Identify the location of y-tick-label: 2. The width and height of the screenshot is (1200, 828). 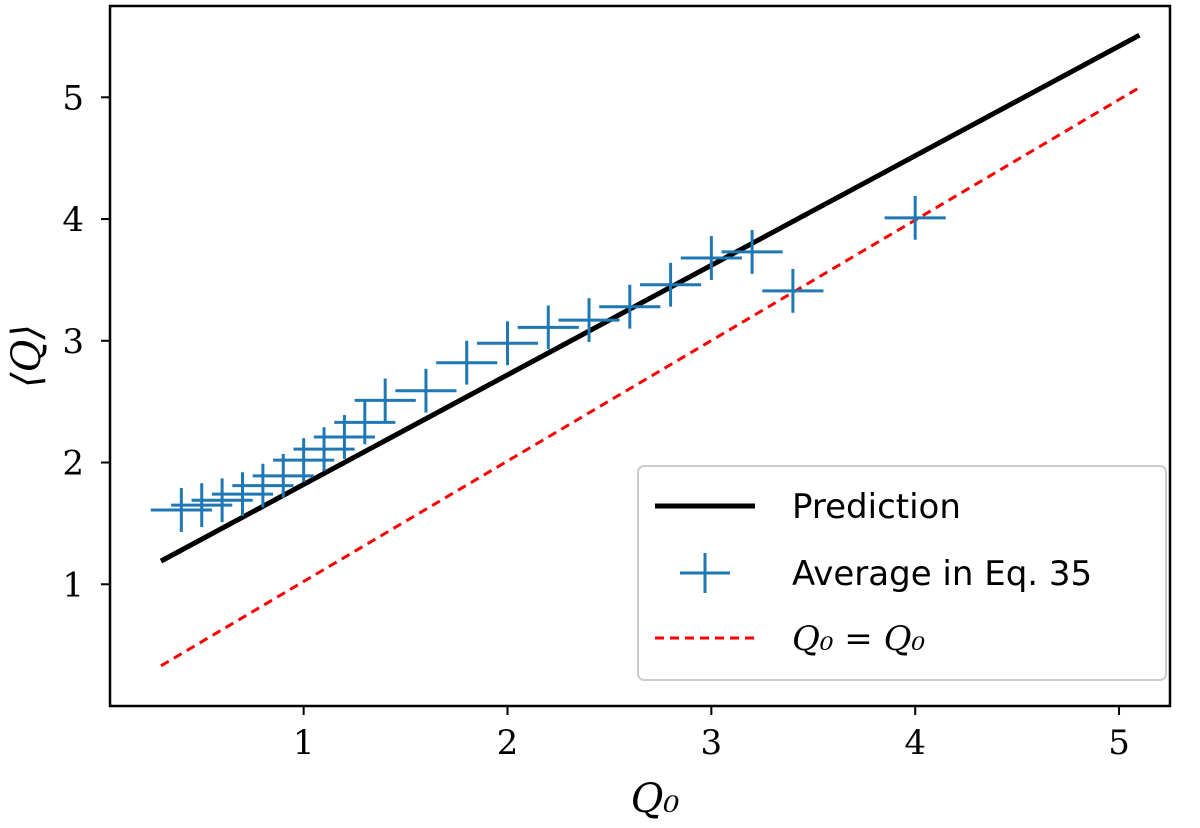
(73, 464).